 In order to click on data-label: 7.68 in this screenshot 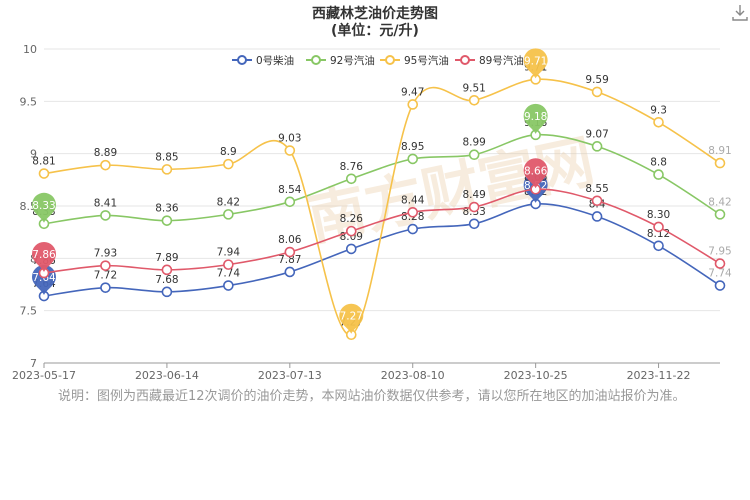, I will do `click(166, 280)`.